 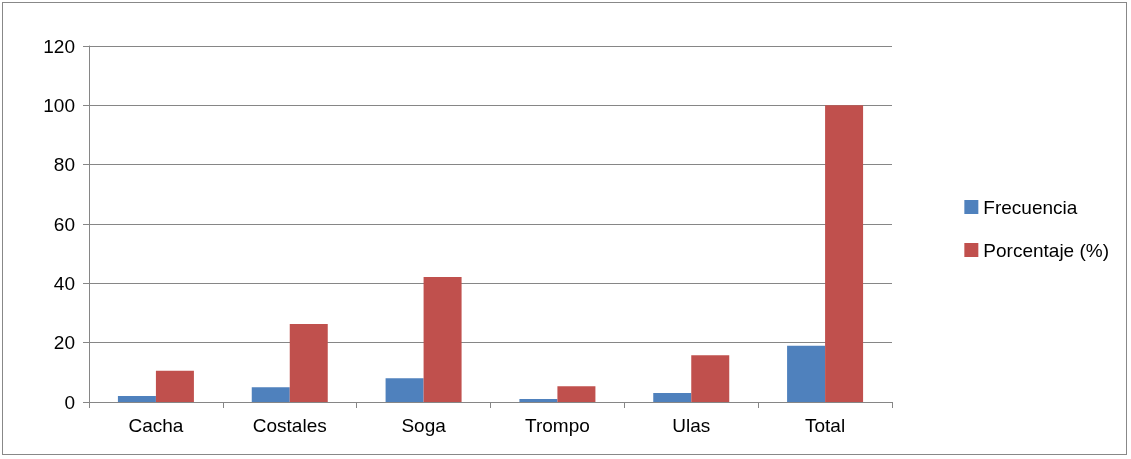 What do you see at coordinates (1046, 250) in the screenshot?
I see `legend-label: Porcentaje (%)` at bounding box center [1046, 250].